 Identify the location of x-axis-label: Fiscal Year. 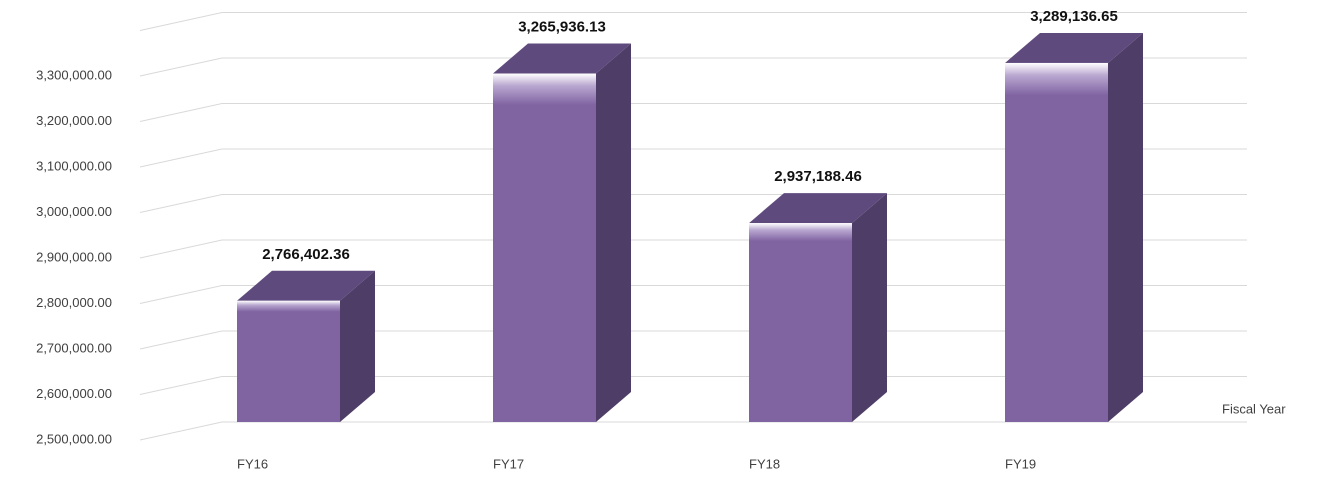
(1254, 408).